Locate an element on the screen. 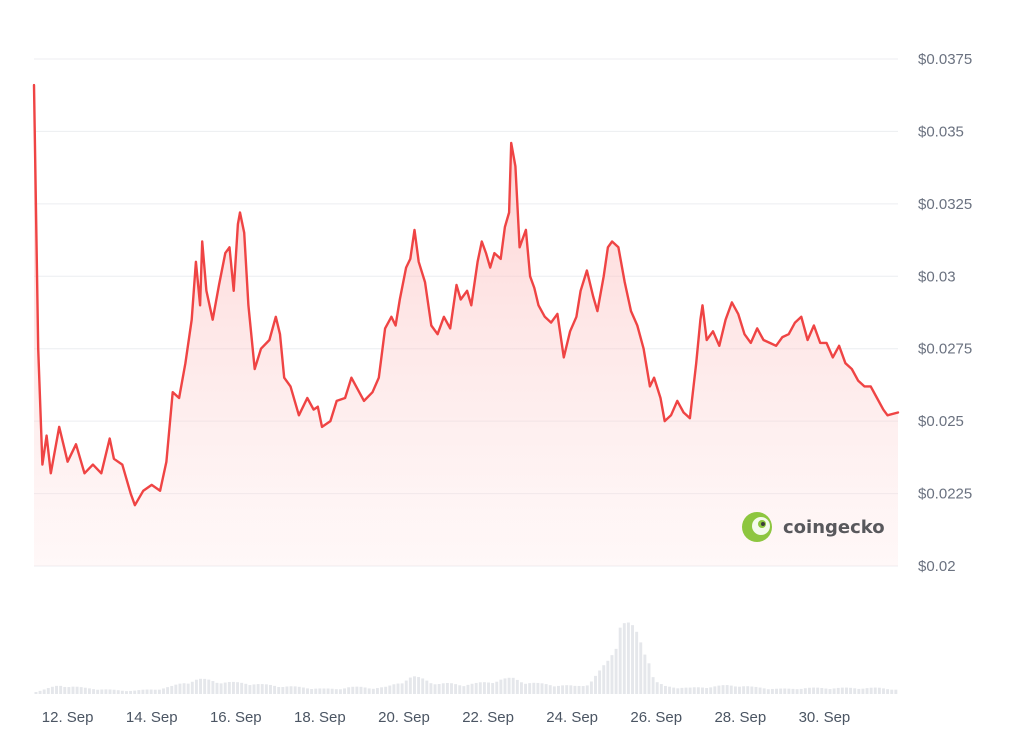  x-tick-label: 24. Sep is located at coordinates (572, 717).